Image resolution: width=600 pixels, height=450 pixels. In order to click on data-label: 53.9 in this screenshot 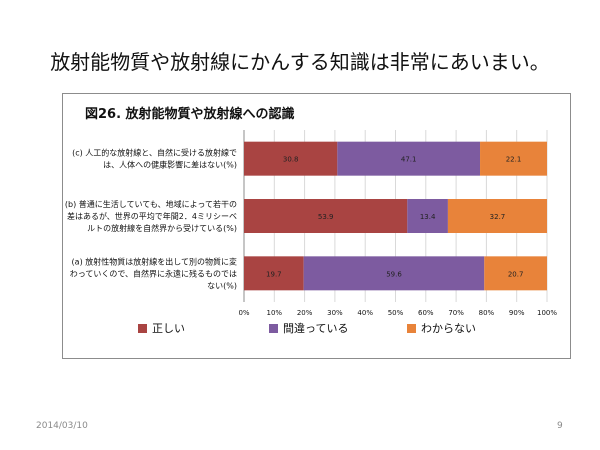, I will do `click(326, 217)`.